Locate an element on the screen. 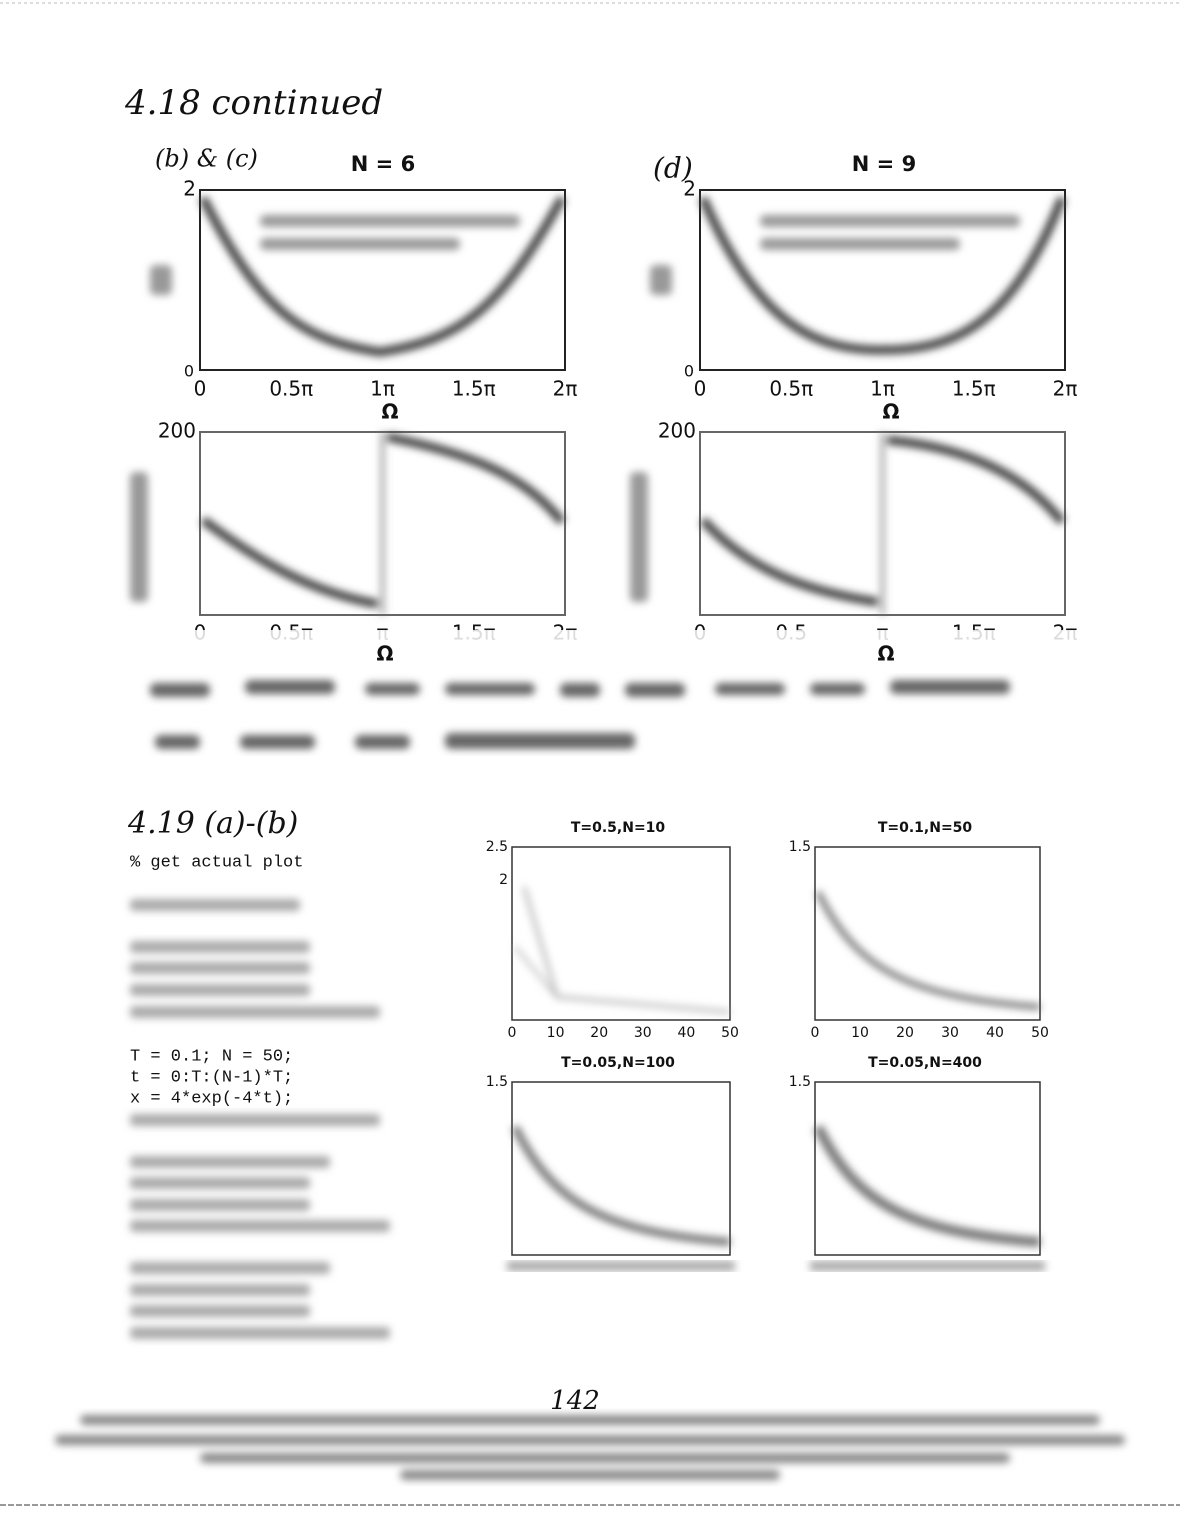 This screenshot has height=1519, width=1180. blurred-footer is located at coordinates (590, 1447).